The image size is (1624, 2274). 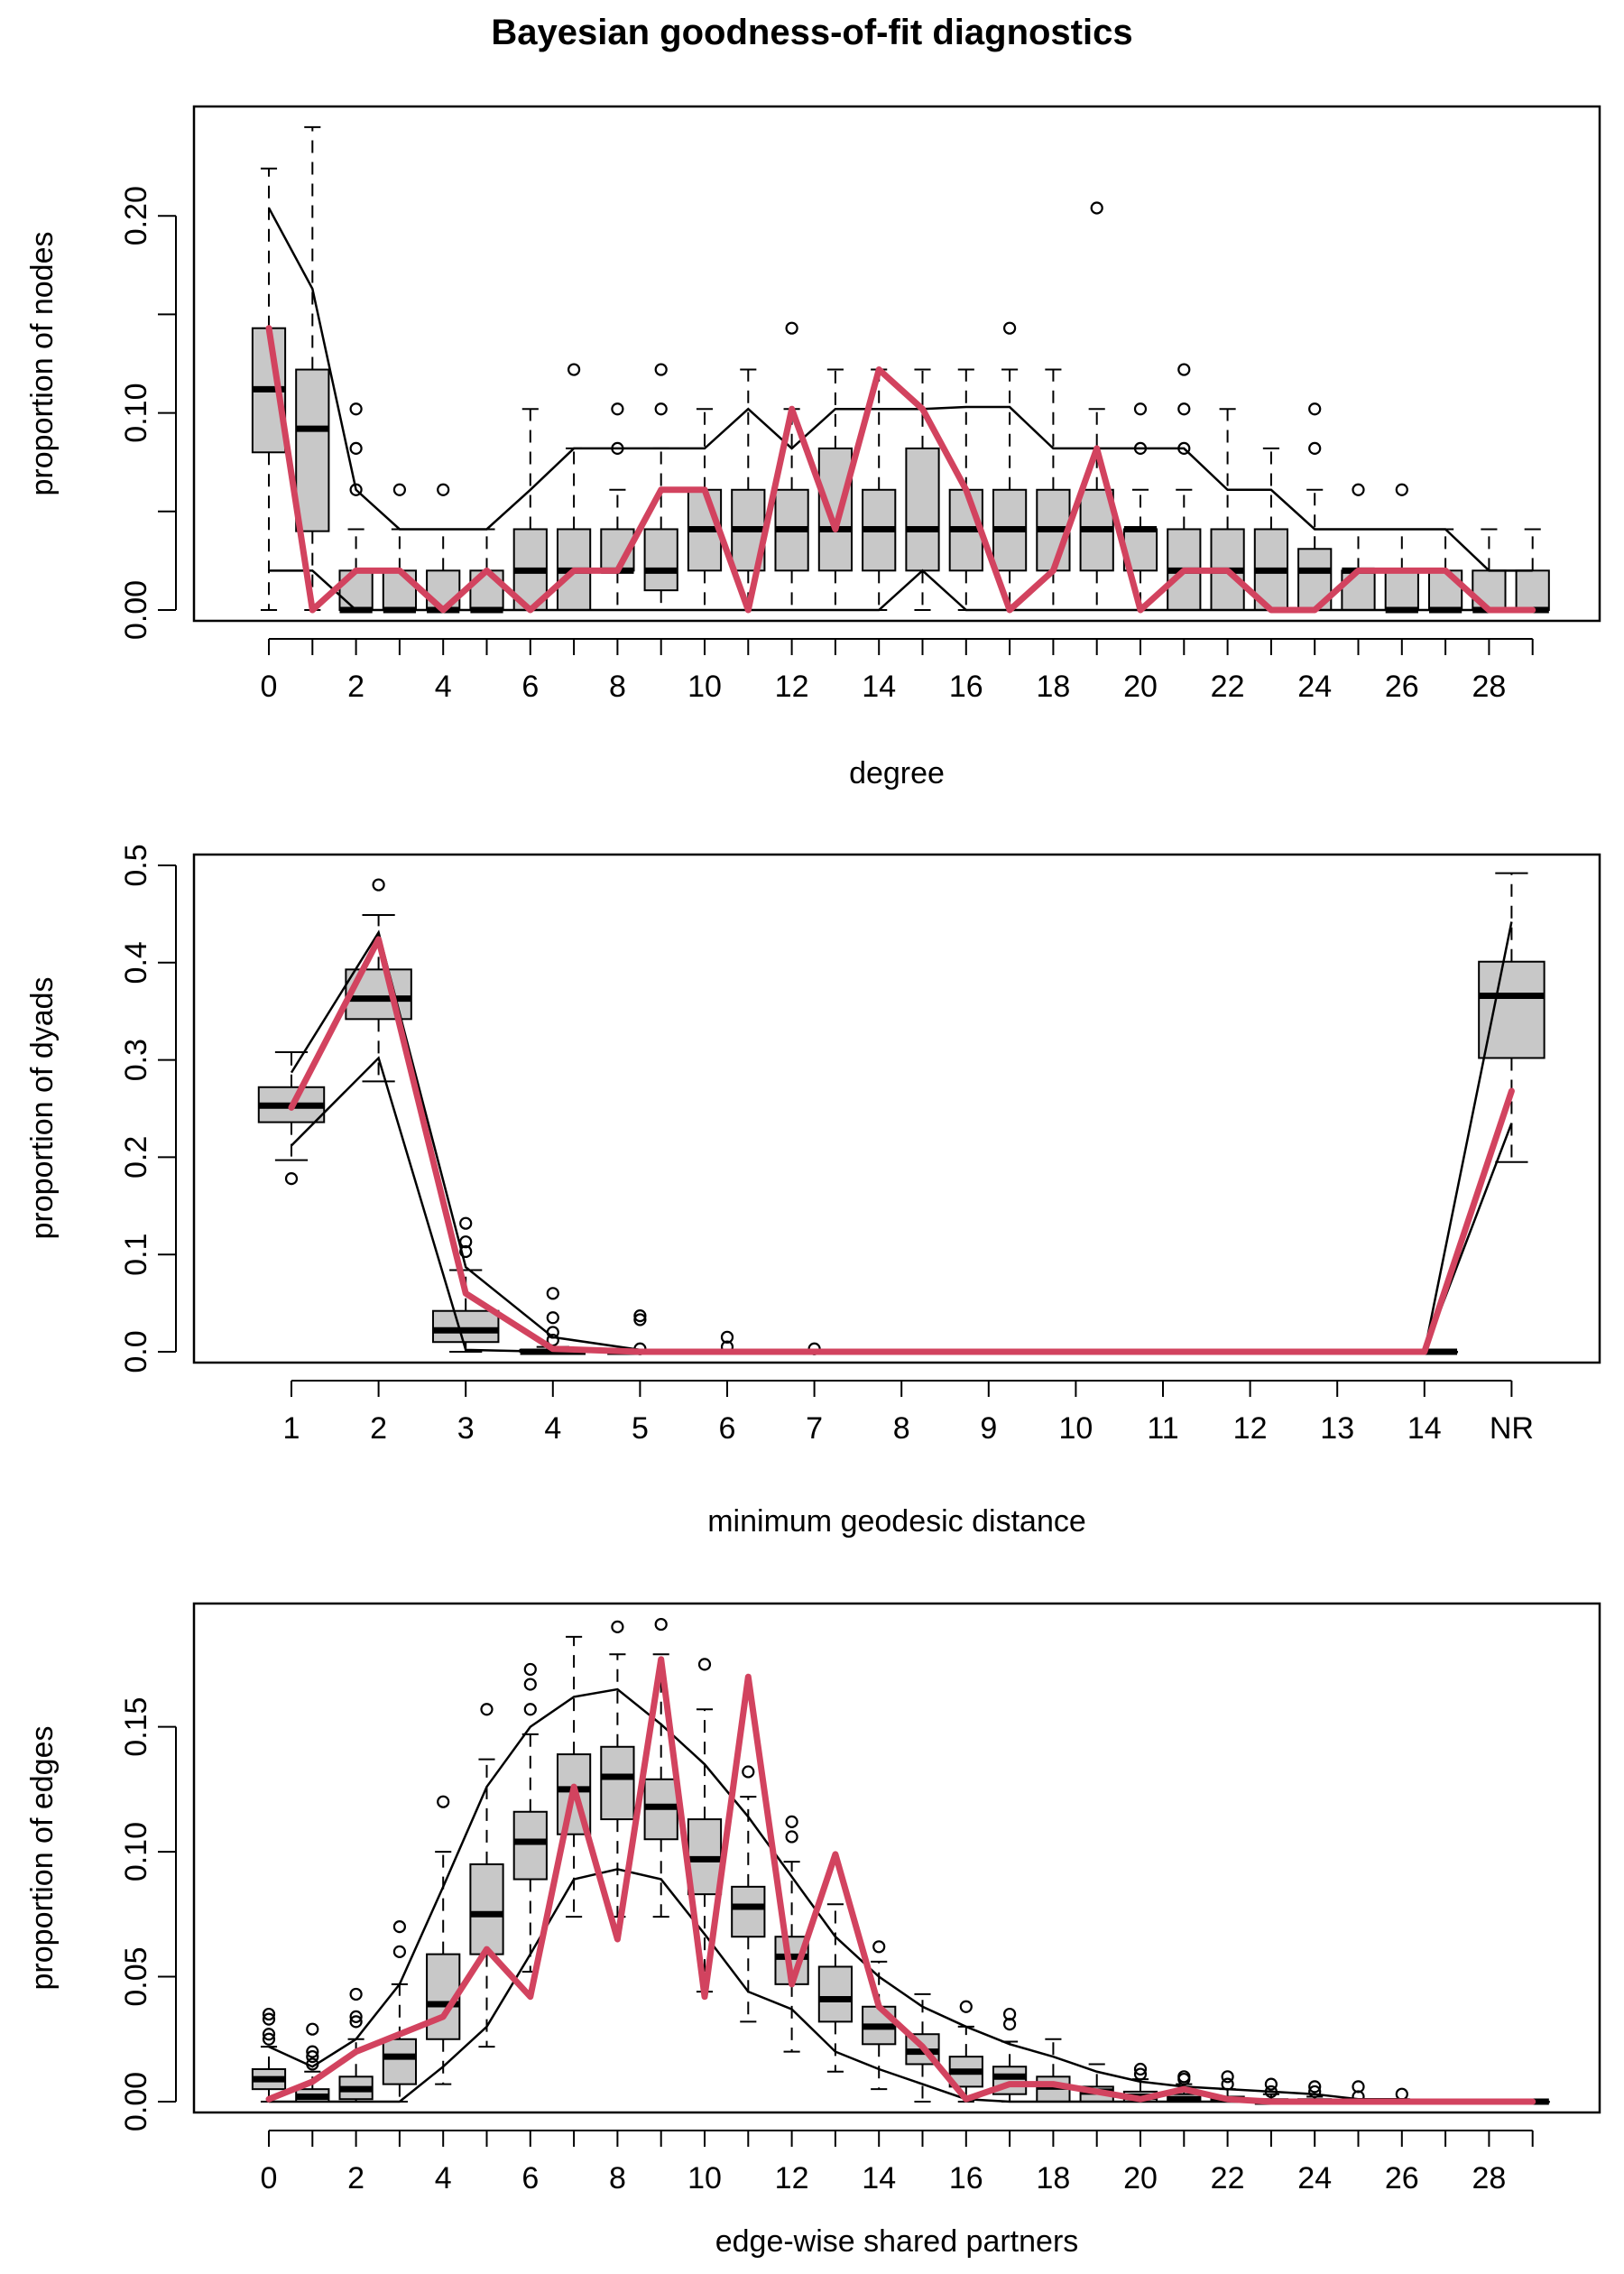 I want to click on upper-band-line, so click(x=900, y=389).